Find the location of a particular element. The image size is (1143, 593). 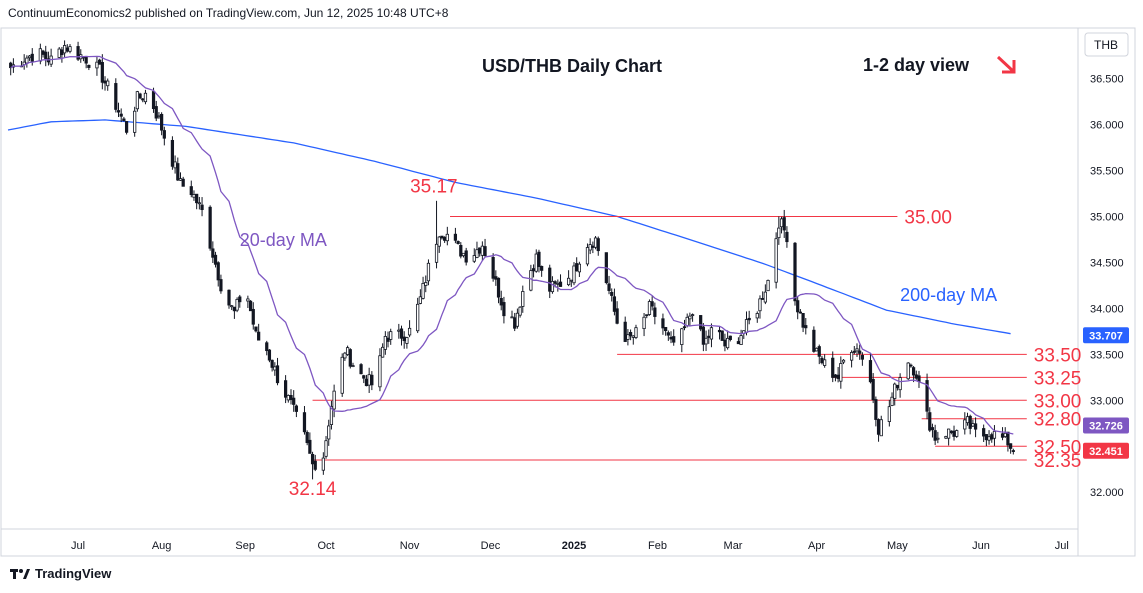

view-label: 1-2 day view is located at coordinates (916, 65).